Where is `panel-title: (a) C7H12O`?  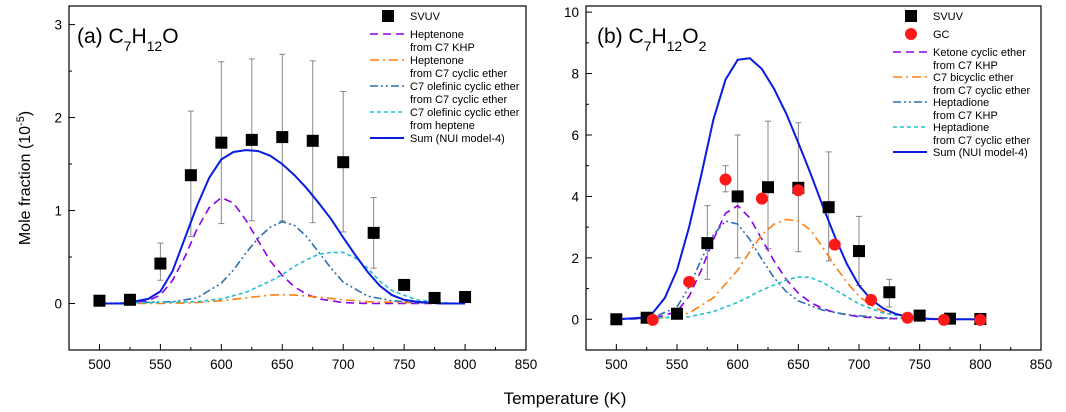
panel-title: (a) C7H12O is located at coordinates (128, 39).